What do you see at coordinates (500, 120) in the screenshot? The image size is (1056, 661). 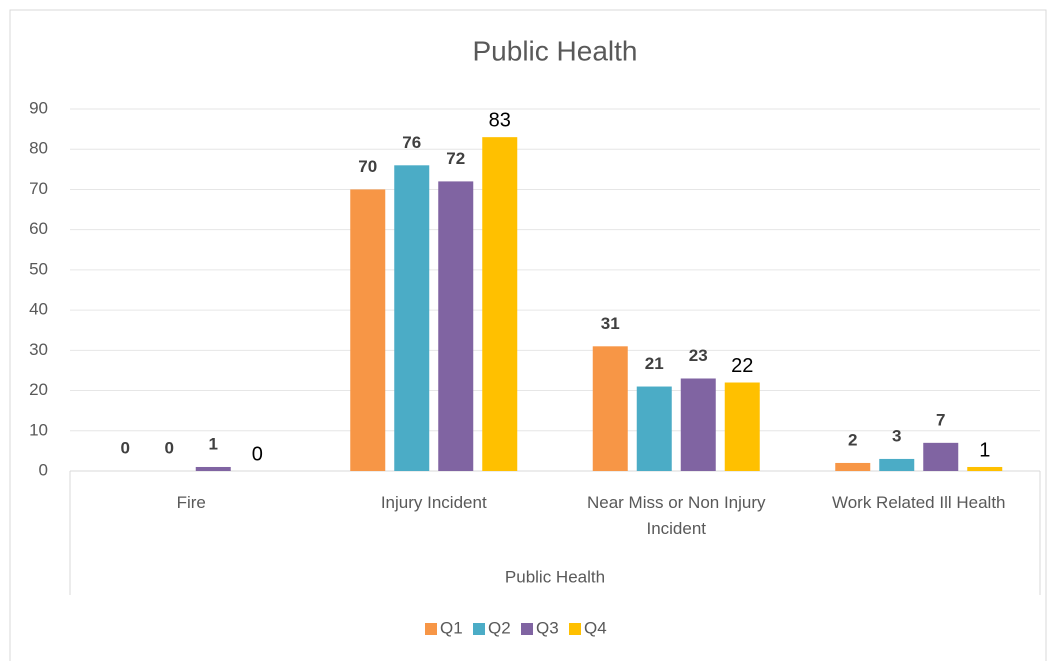 I see `data-label: 83` at bounding box center [500, 120].